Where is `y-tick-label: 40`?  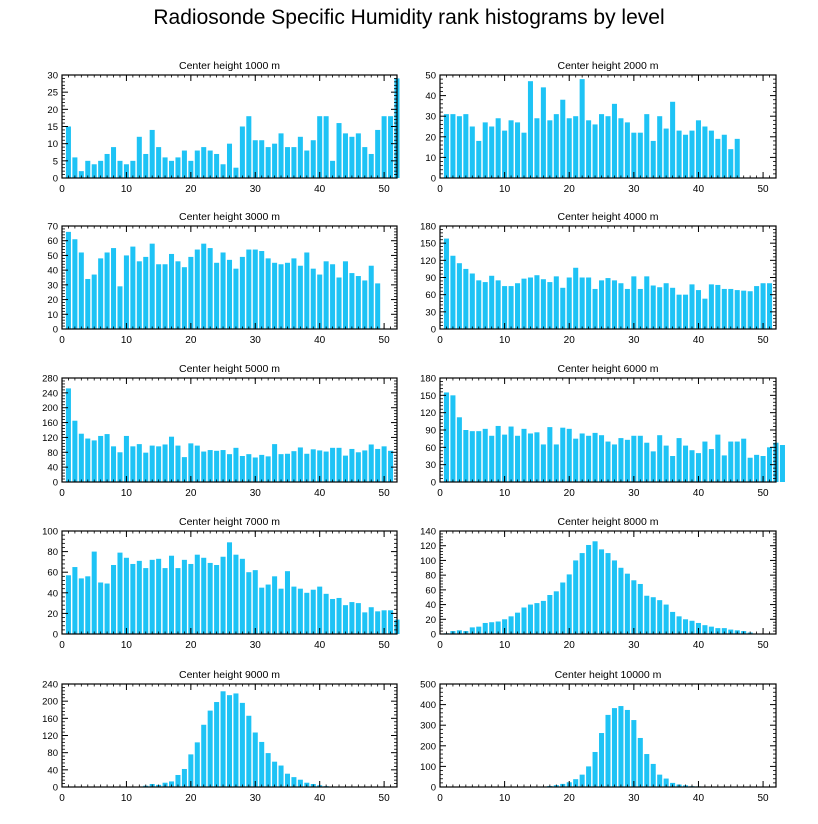
y-tick-label: 40 is located at coordinates (430, 605).